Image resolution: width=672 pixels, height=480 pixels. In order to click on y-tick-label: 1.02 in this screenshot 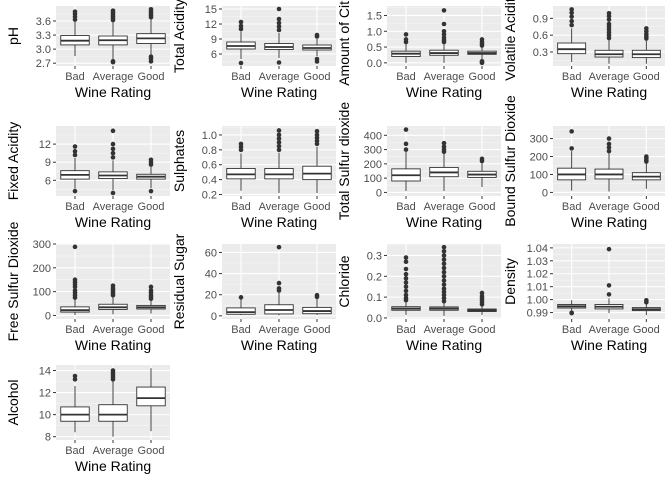, I will do `click(537, 275)`.